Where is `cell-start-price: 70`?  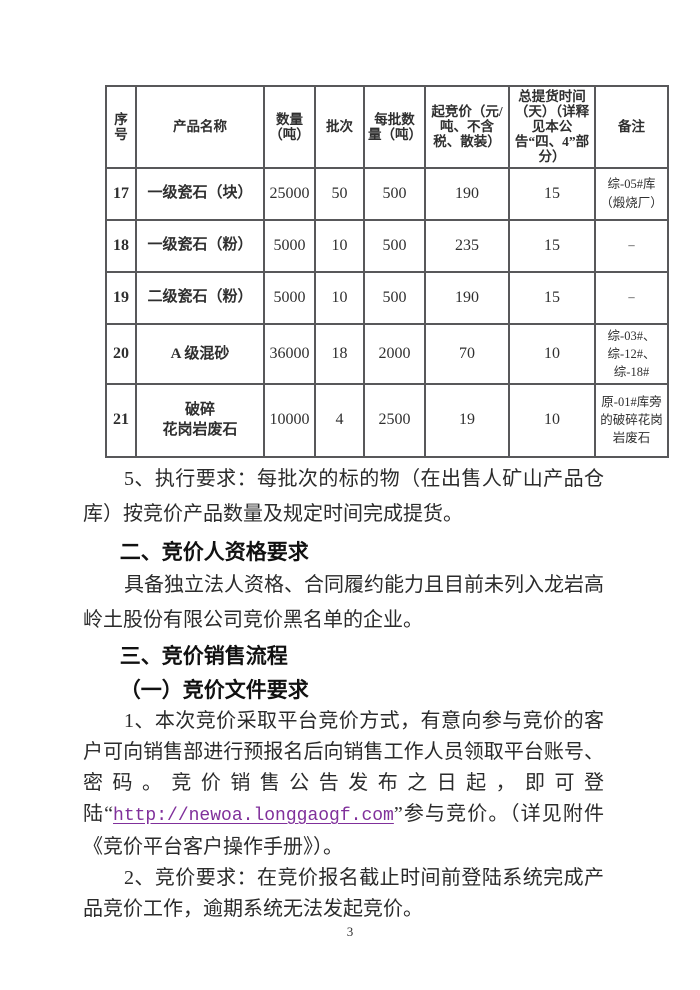
cell-start-price: 70 is located at coordinates (467, 353).